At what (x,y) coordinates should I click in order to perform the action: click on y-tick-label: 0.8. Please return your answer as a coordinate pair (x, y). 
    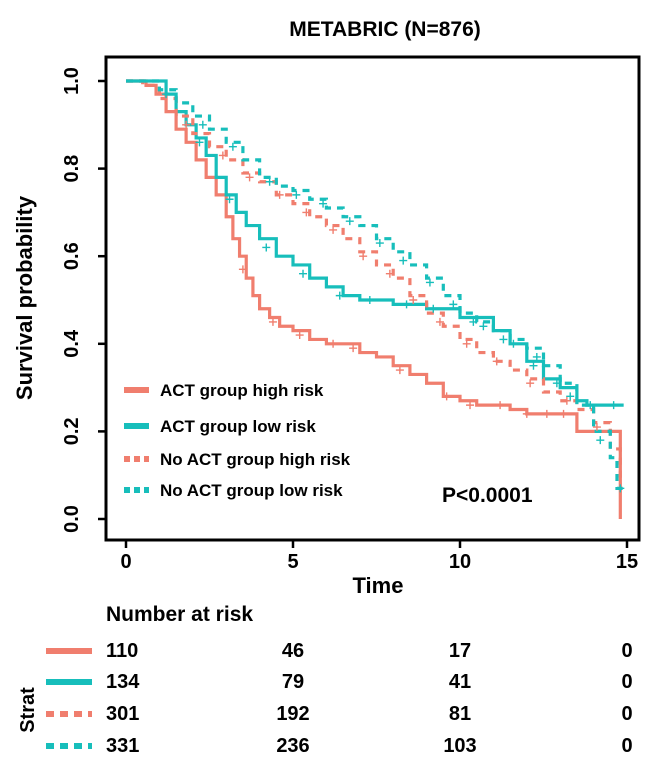
    Looking at the image, I should click on (72, 169).